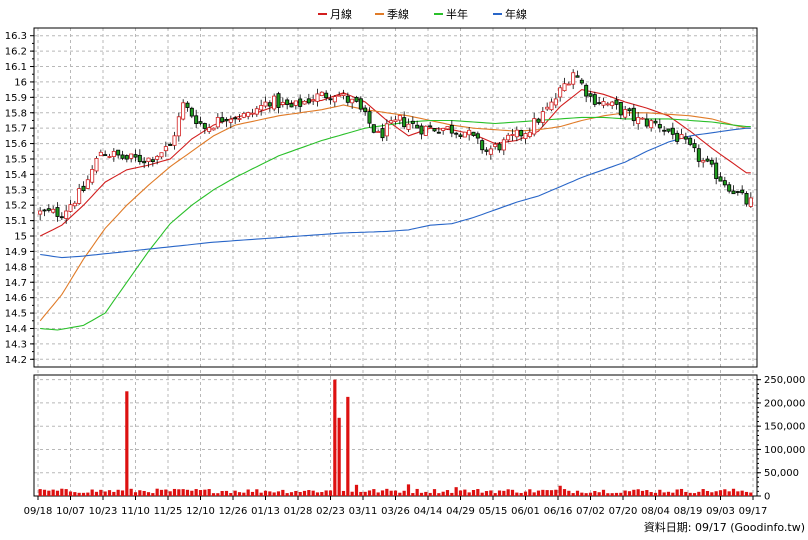 This screenshot has height=540, width=808. Describe the element at coordinates (20, 237) in the screenshot. I see `y-tick-label: 15` at that location.